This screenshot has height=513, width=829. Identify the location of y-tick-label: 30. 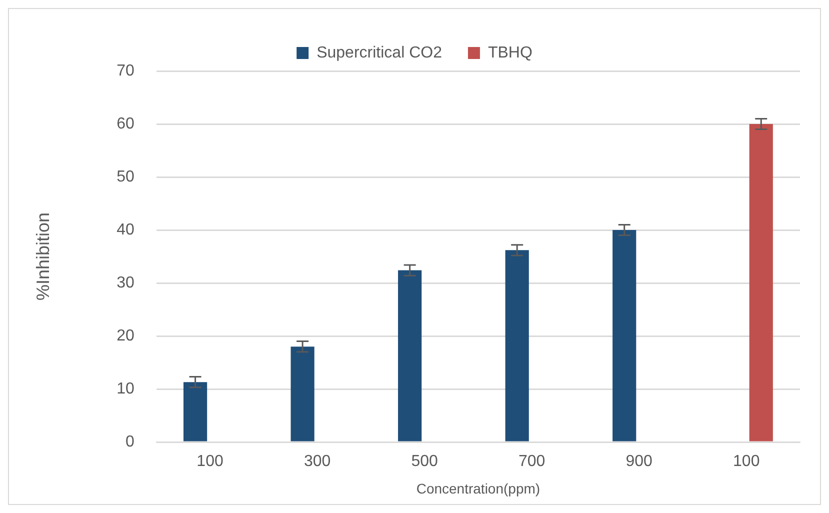
(125, 283).